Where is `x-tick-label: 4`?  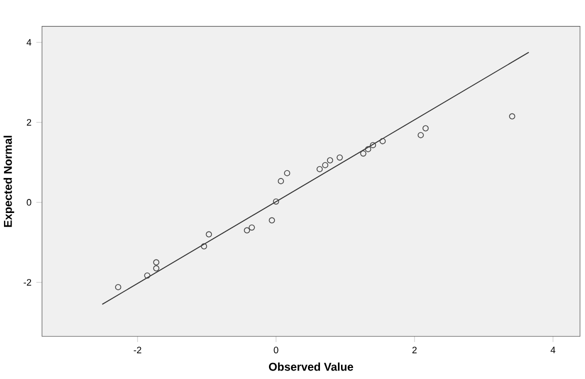 x-tick-label: 4 is located at coordinates (553, 350).